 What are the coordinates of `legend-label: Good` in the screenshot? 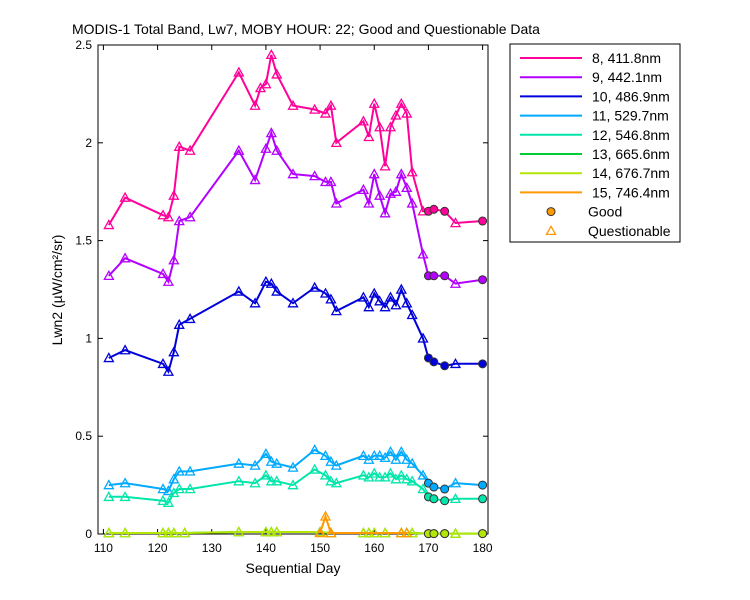 It's located at (605, 212).